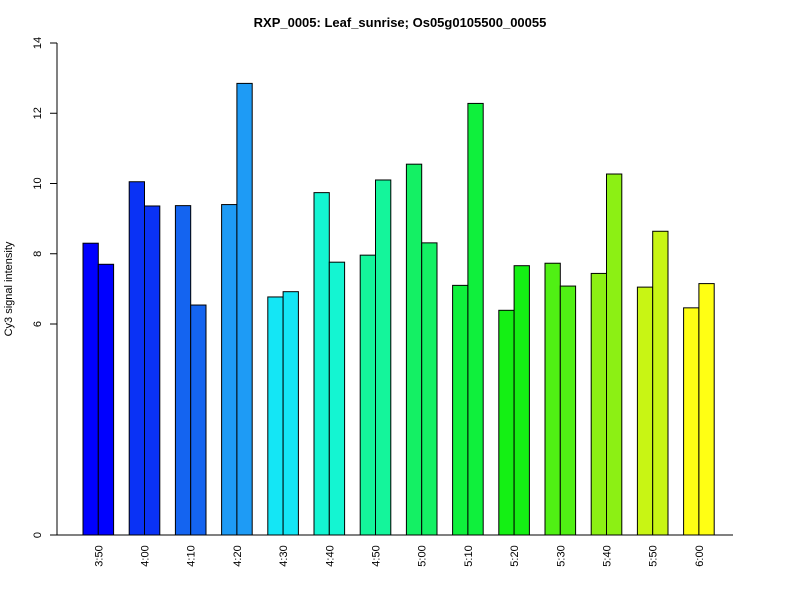  Describe the element at coordinates (38, 254) in the screenshot. I see `y-tick-label: 8` at that location.